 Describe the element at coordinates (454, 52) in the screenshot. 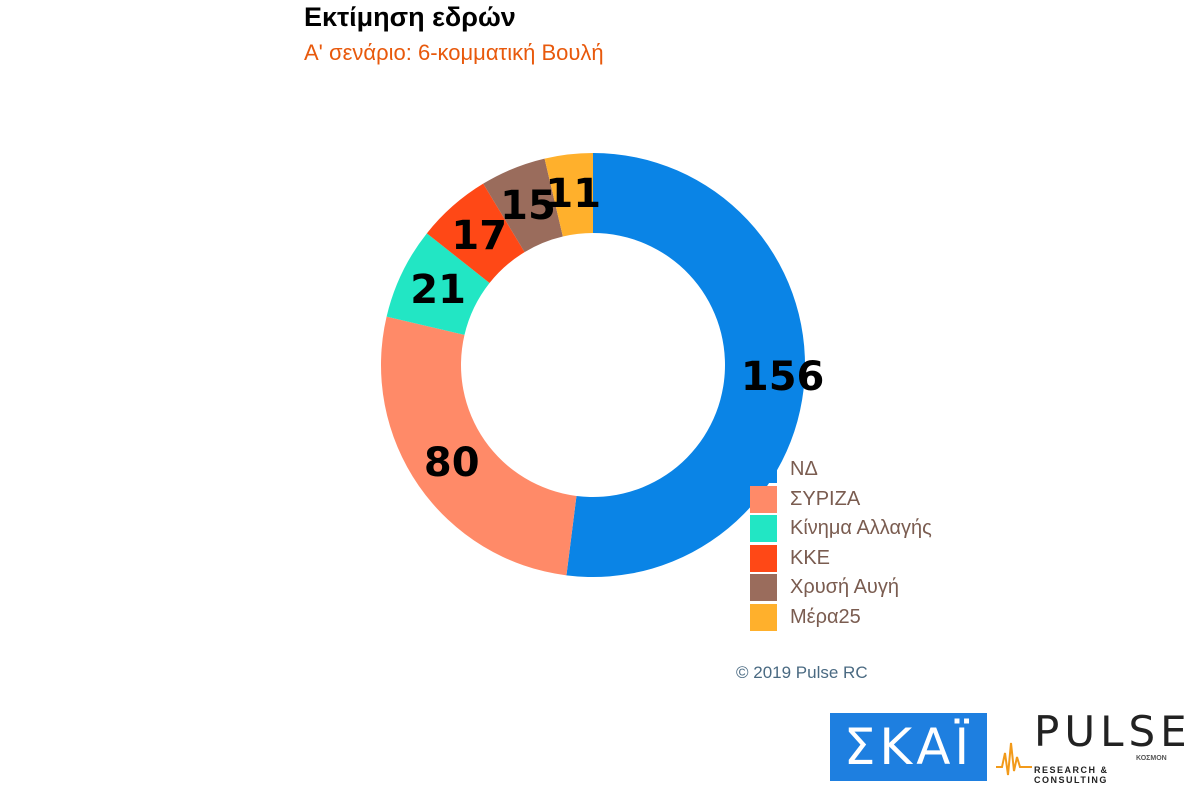

I see `chart-subtitle: Α' σενάριο: 6-κομματική Βουλή` at that location.